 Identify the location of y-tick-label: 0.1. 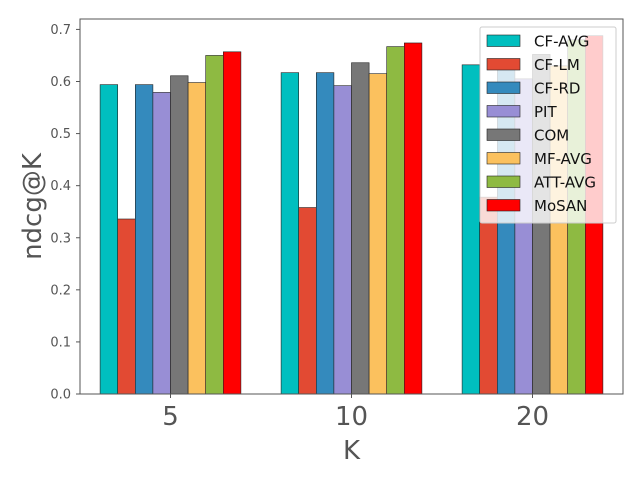
(60, 342).